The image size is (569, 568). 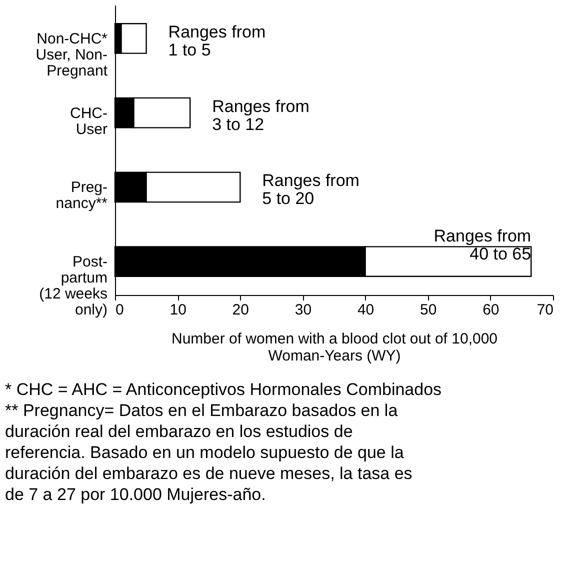 What do you see at coordinates (178, 310) in the screenshot?
I see `x-tick-label: 10` at bounding box center [178, 310].